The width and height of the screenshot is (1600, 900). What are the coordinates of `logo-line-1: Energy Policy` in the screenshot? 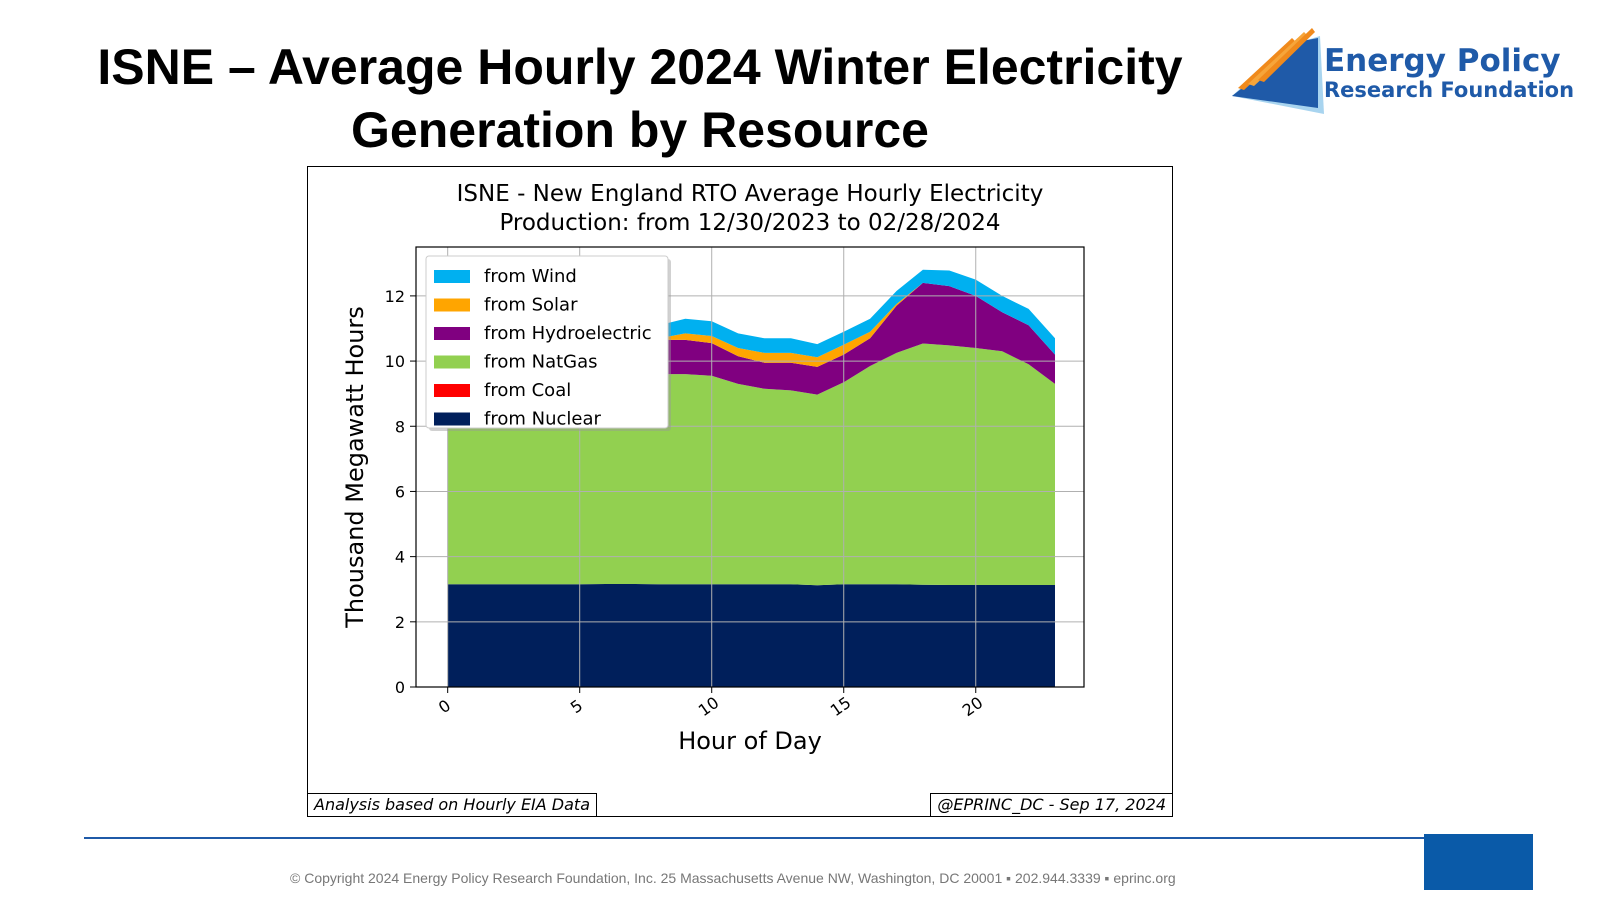 It's located at (1442, 61).